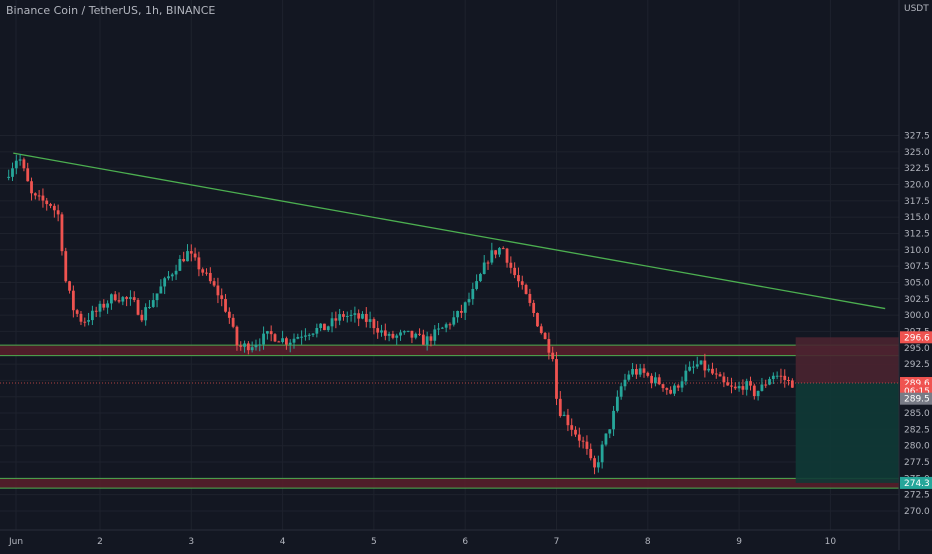  What do you see at coordinates (917, 283) in the screenshot?
I see `price-tick-label: 305.0` at bounding box center [917, 283].